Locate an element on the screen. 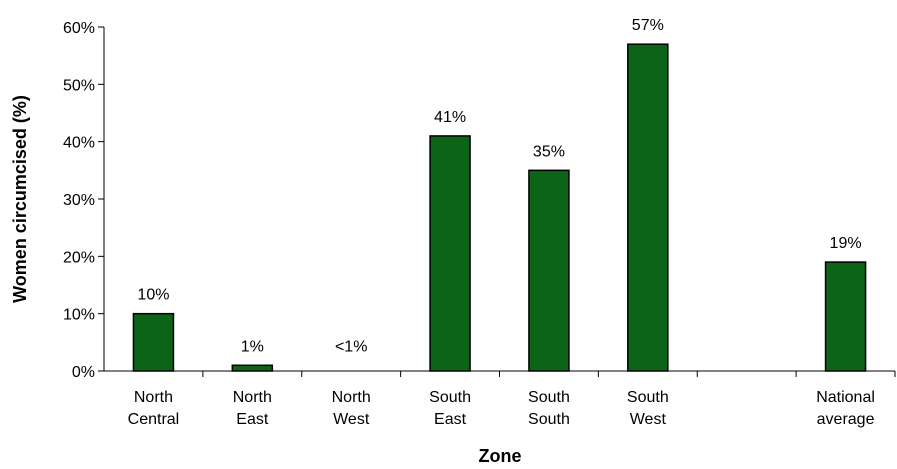 The width and height of the screenshot is (897, 469). x-axis-title: Zone is located at coordinates (500, 456).